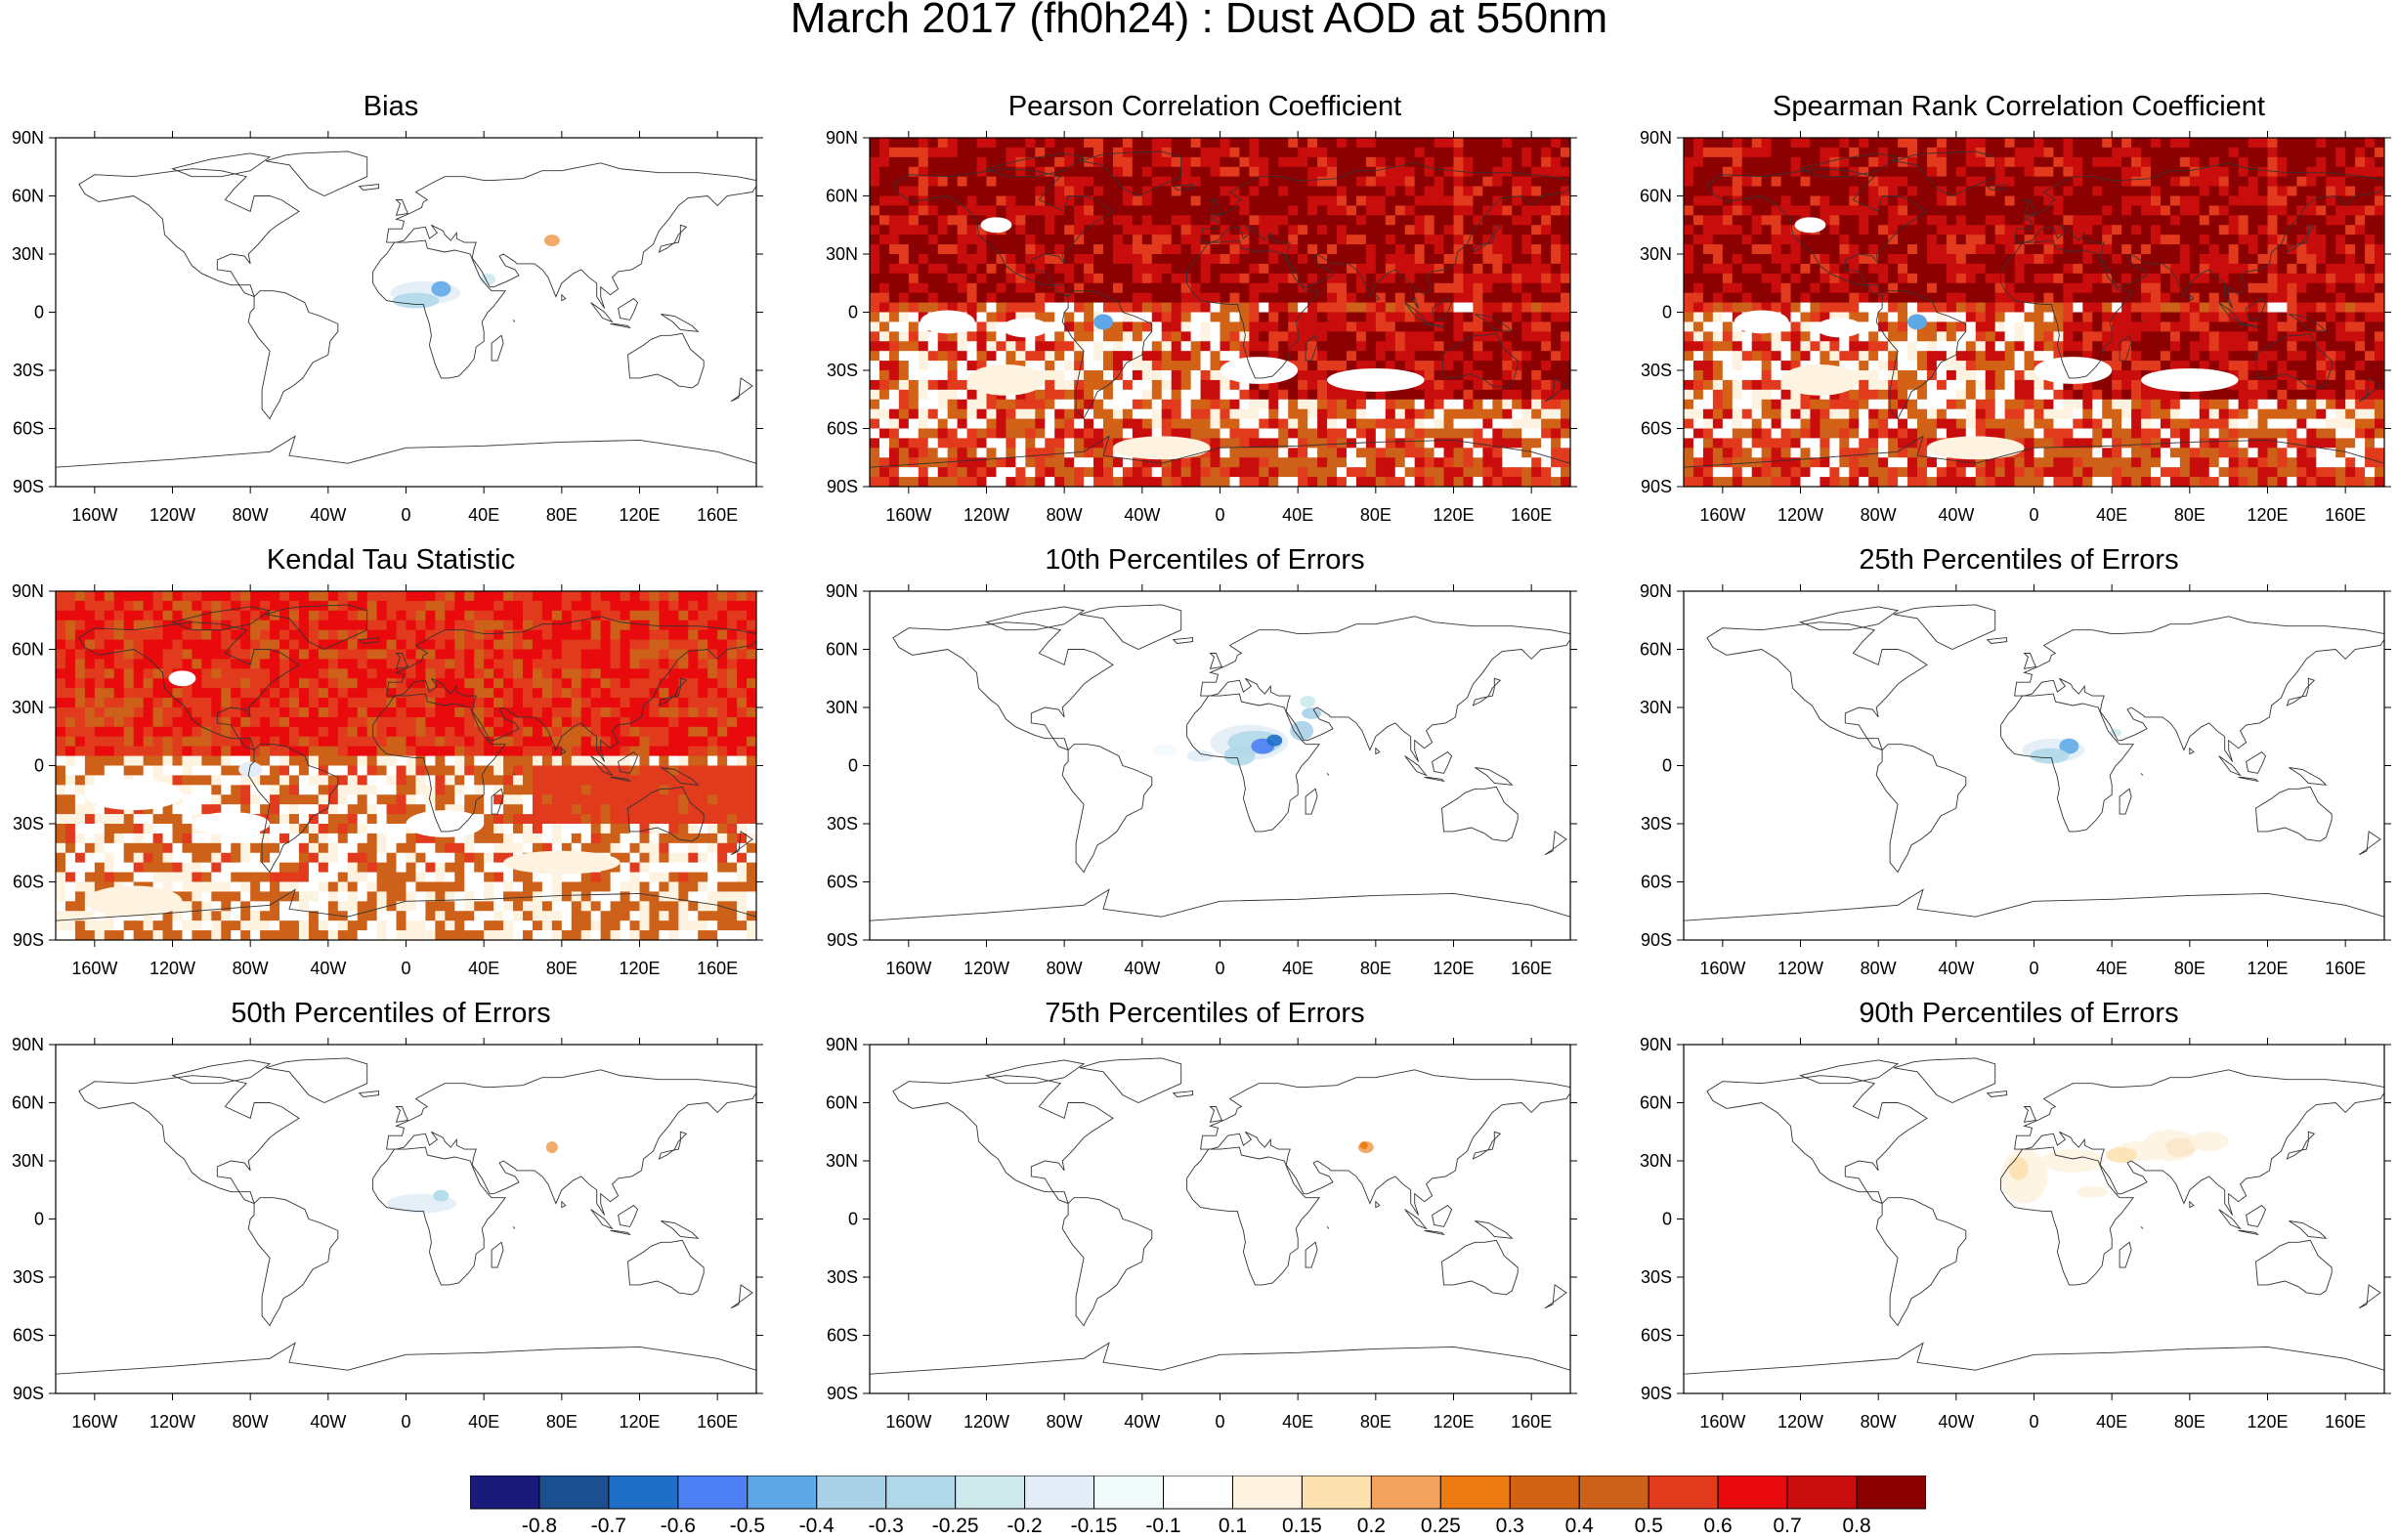 Image resolution: width=2398 pixels, height=1540 pixels. What do you see at coordinates (1006, 380) in the screenshot?
I see `field-patch` at bounding box center [1006, 380].